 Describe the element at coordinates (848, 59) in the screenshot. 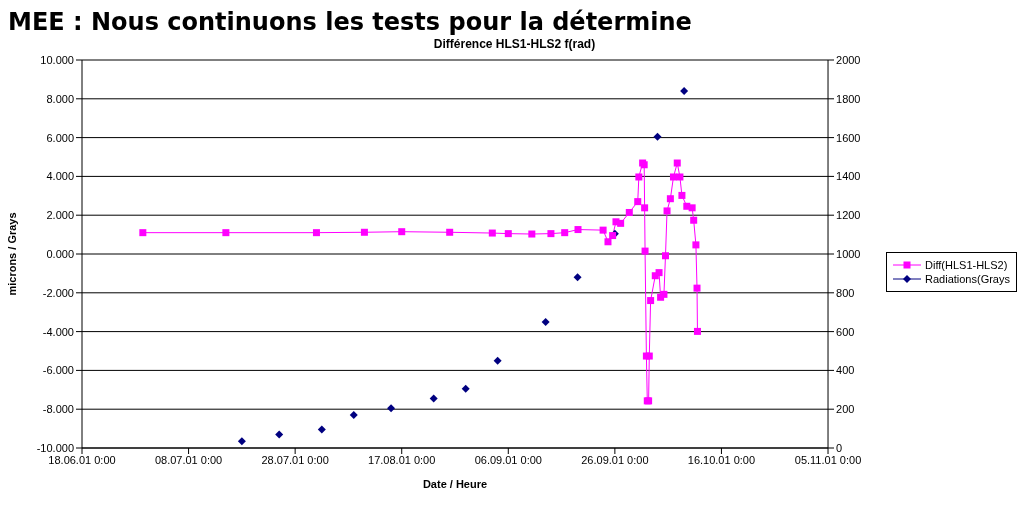

I see `y2-tick-label: 2000` at that location.